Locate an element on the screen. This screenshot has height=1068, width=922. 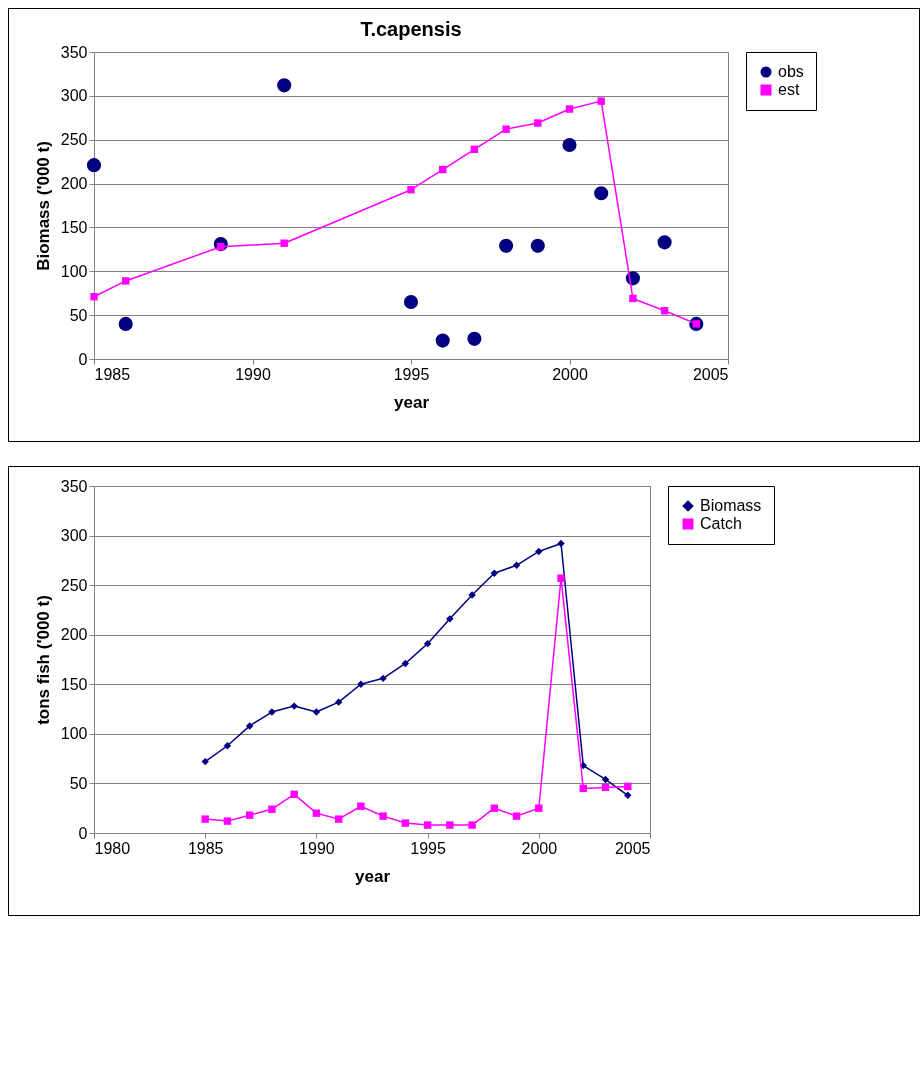
x-tick-label: 1980 is located at coordinates (112, 848).